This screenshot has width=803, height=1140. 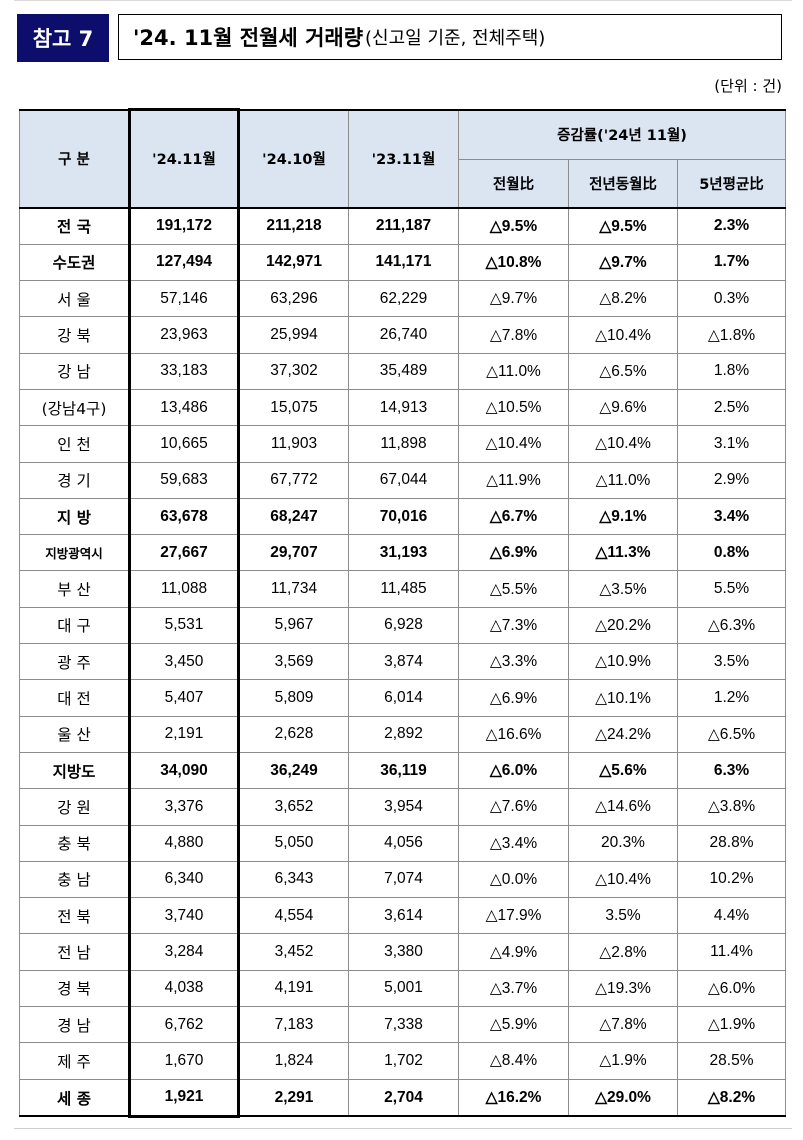 What do you see at coordinates (623, 698) in the screenshot?
I see `change-yoy: △10.1%` at bounding box center [623, 698].